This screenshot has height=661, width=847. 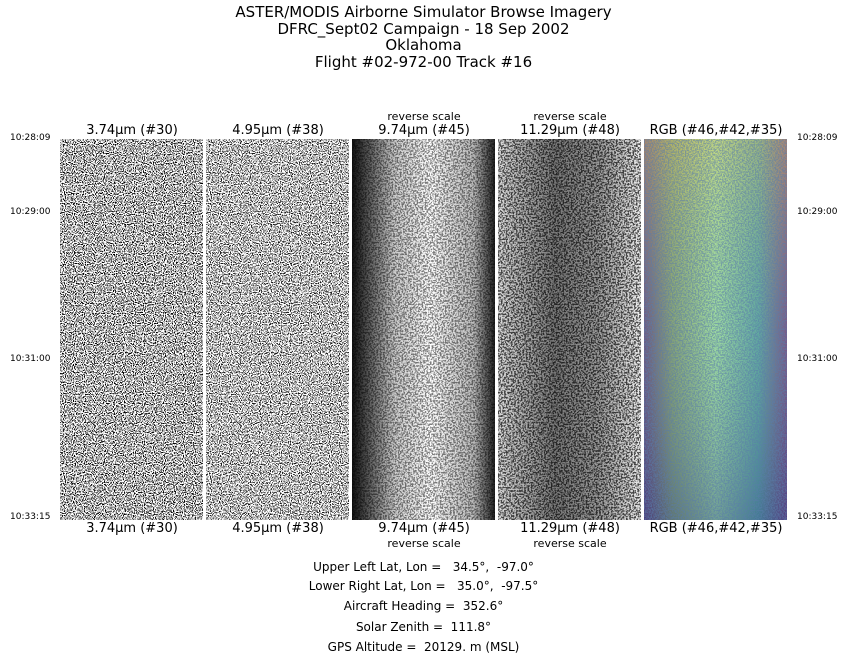 I want to click on solar-zenith: Solar Zenith = 111.8°, so click(x=423, y=627).